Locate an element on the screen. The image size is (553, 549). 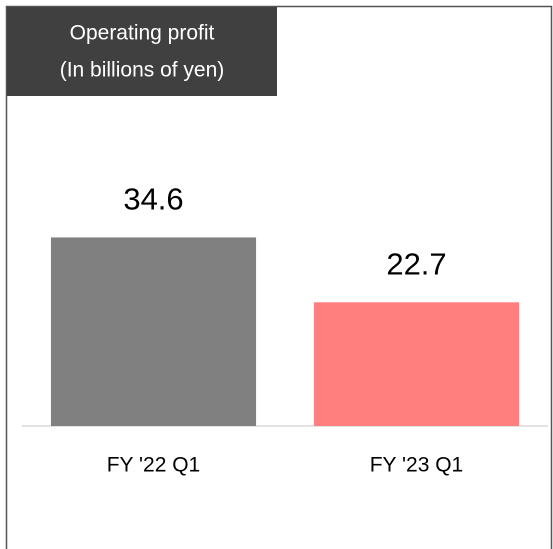
chart-subtitle: (In billions of yen) is located at coordinates (142, 70).